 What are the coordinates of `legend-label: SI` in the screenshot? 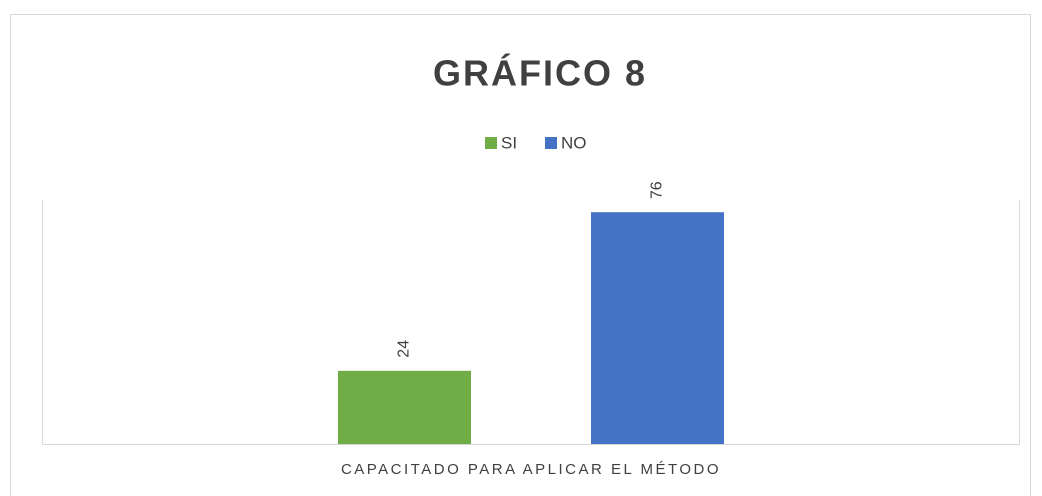 It's located at (509, 142).